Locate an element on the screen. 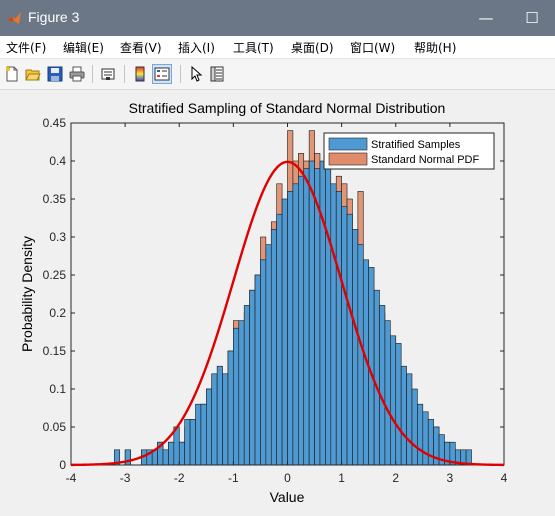 This screenshot has width=555, height=516. x-tick-label: -2 is located at coordinates (179, 478).